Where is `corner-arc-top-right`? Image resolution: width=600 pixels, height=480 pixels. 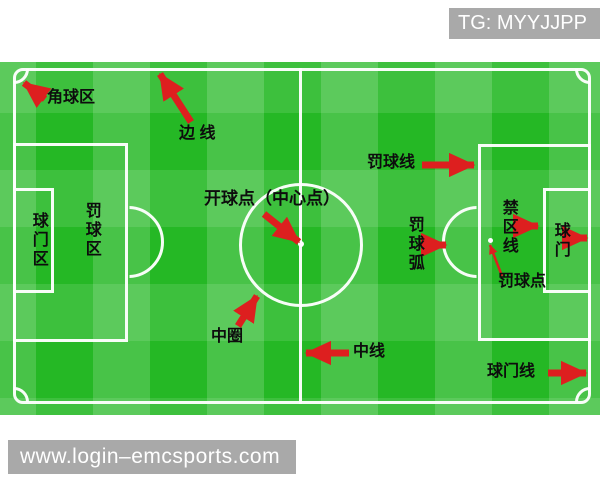
corner-arc-top-right is located at coordinates (582, 76).